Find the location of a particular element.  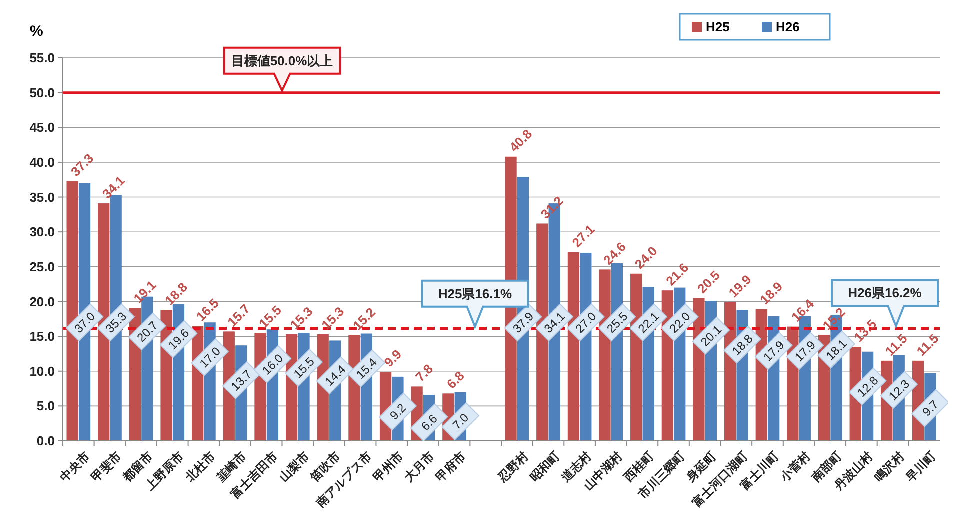

data-label: 18.1 is located at coordinates (836, 350).